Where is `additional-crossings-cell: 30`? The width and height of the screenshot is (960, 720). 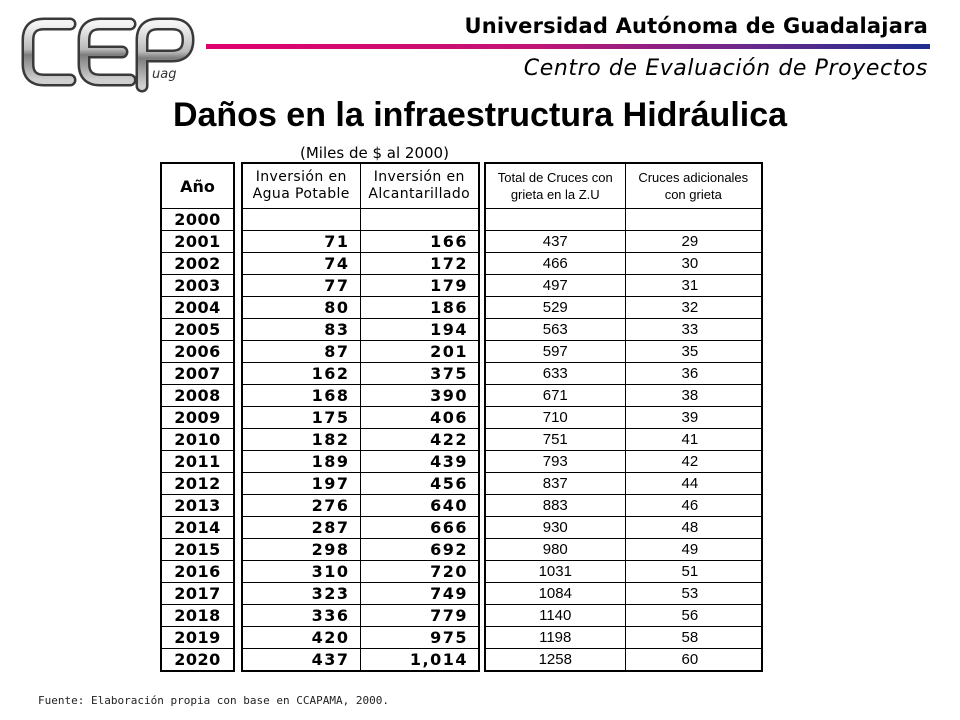 additional-crossings-cell: 30 is located at coordinates (693, 263).